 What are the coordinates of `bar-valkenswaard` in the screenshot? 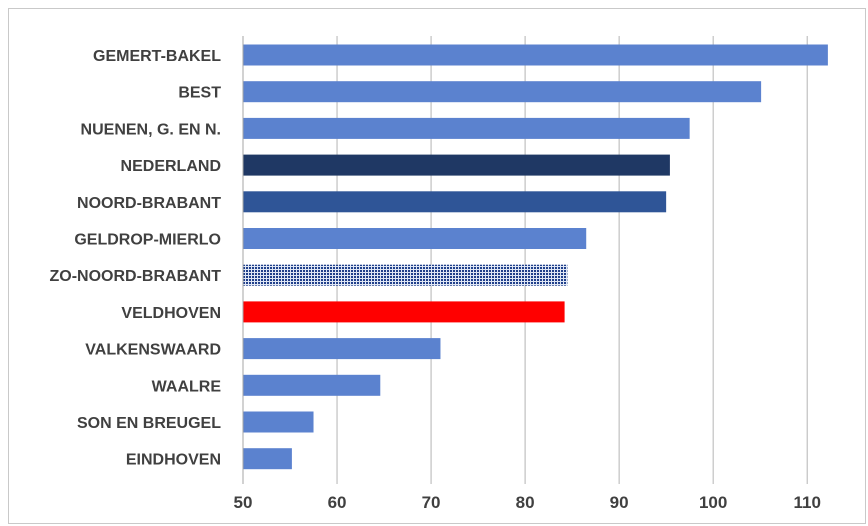 It's located at (342, 349).